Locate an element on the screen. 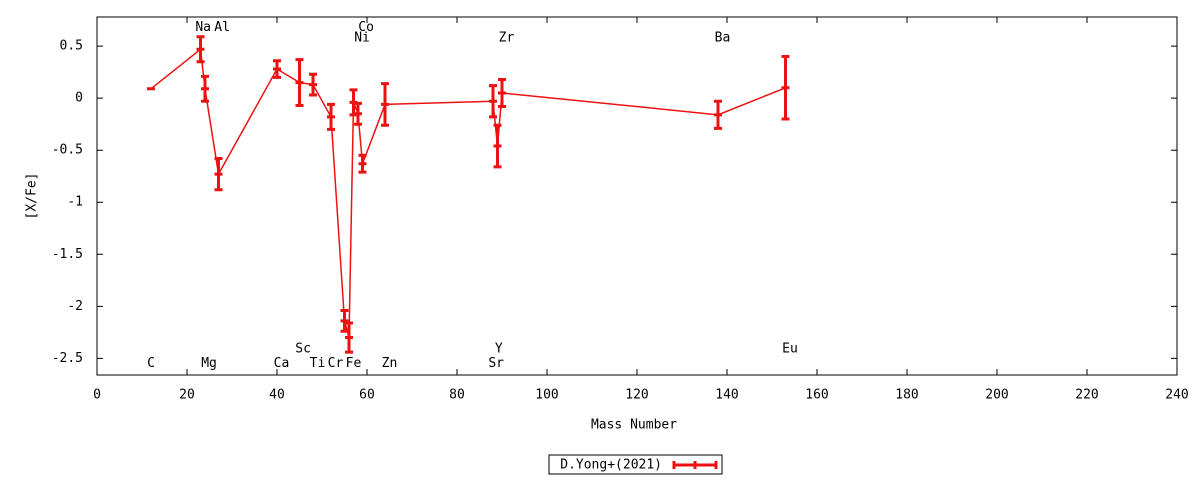 The image size is (1200, 480). element-label: Al is located at coordinates (222, 27).